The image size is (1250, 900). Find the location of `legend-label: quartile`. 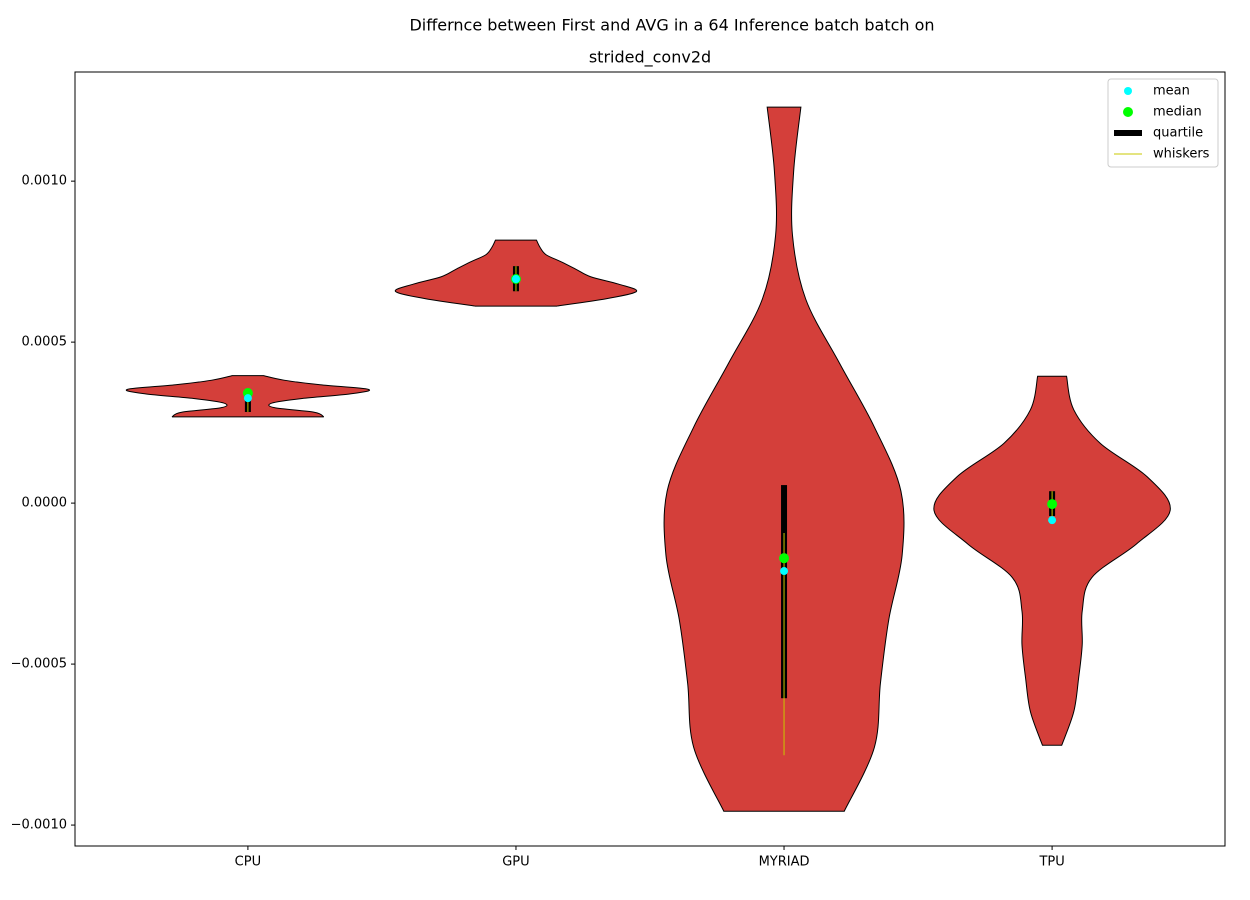

legend-label: quartile is located at coordinates (1178, 133).